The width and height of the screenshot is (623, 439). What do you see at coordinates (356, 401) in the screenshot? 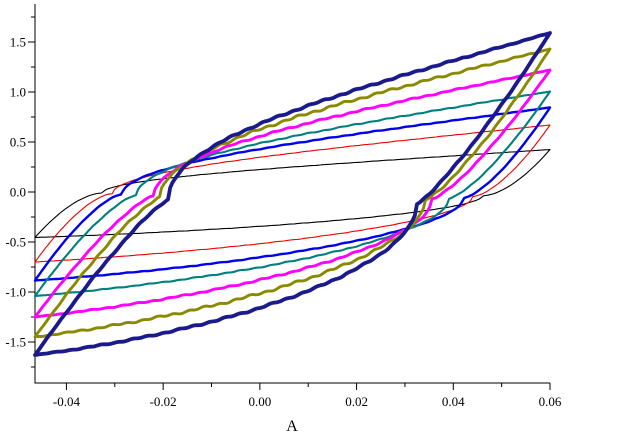
I see `x-tick-label: 0.02` at bounding box center [356, 401].